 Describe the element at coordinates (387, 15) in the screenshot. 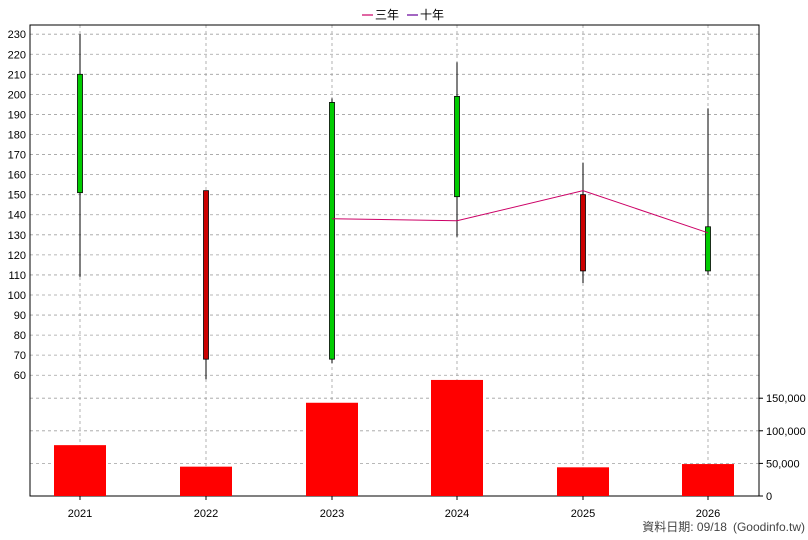

I see `legend-label-3y: 三年` at that location.